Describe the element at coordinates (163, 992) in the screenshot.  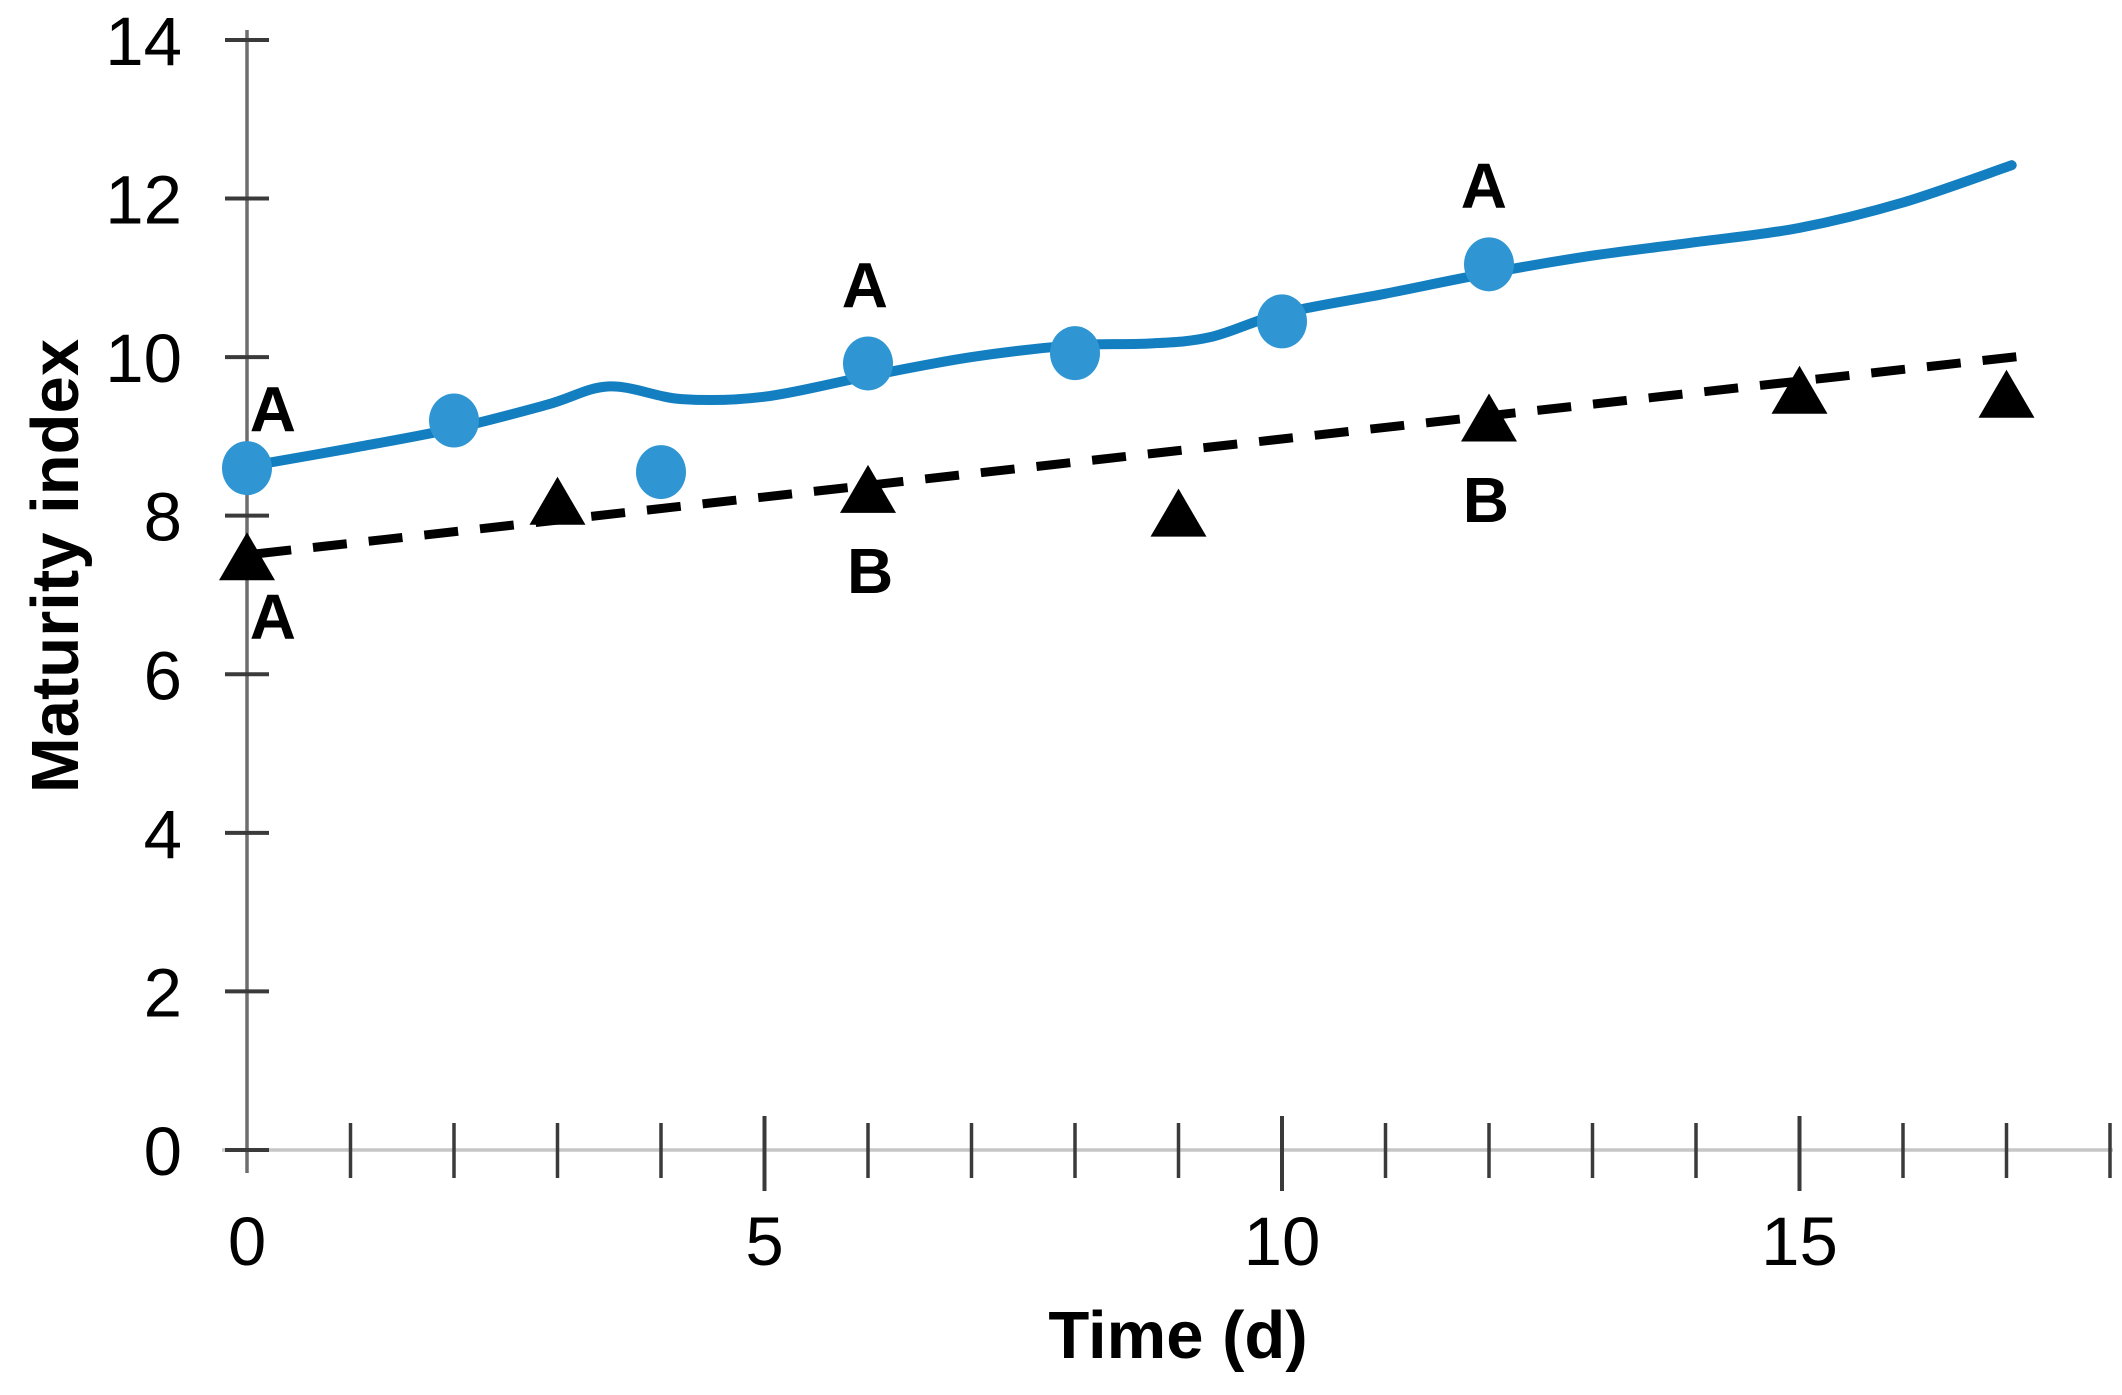
I see `y-tick-label: 2` at that location.